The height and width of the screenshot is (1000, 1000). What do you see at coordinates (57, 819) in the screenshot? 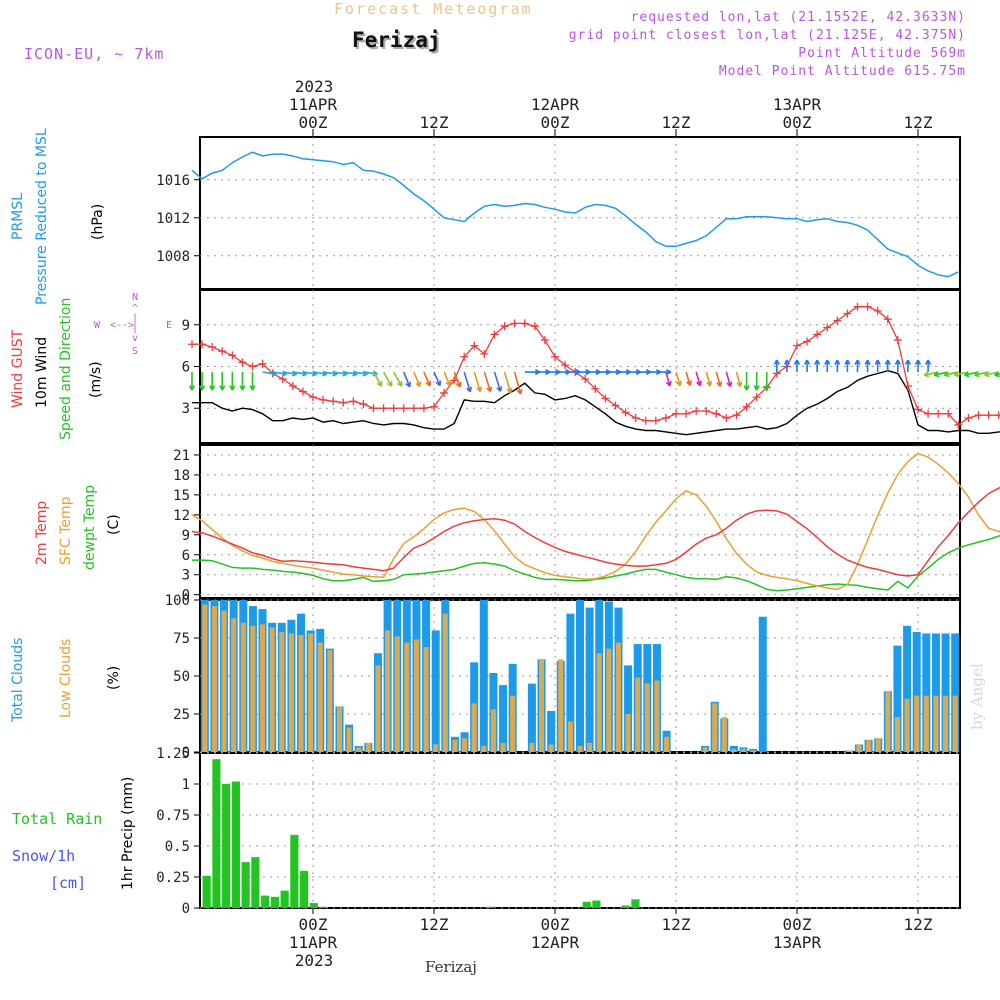
I see `total-rain-label: Total Rain` at bounding box center [57, 819].